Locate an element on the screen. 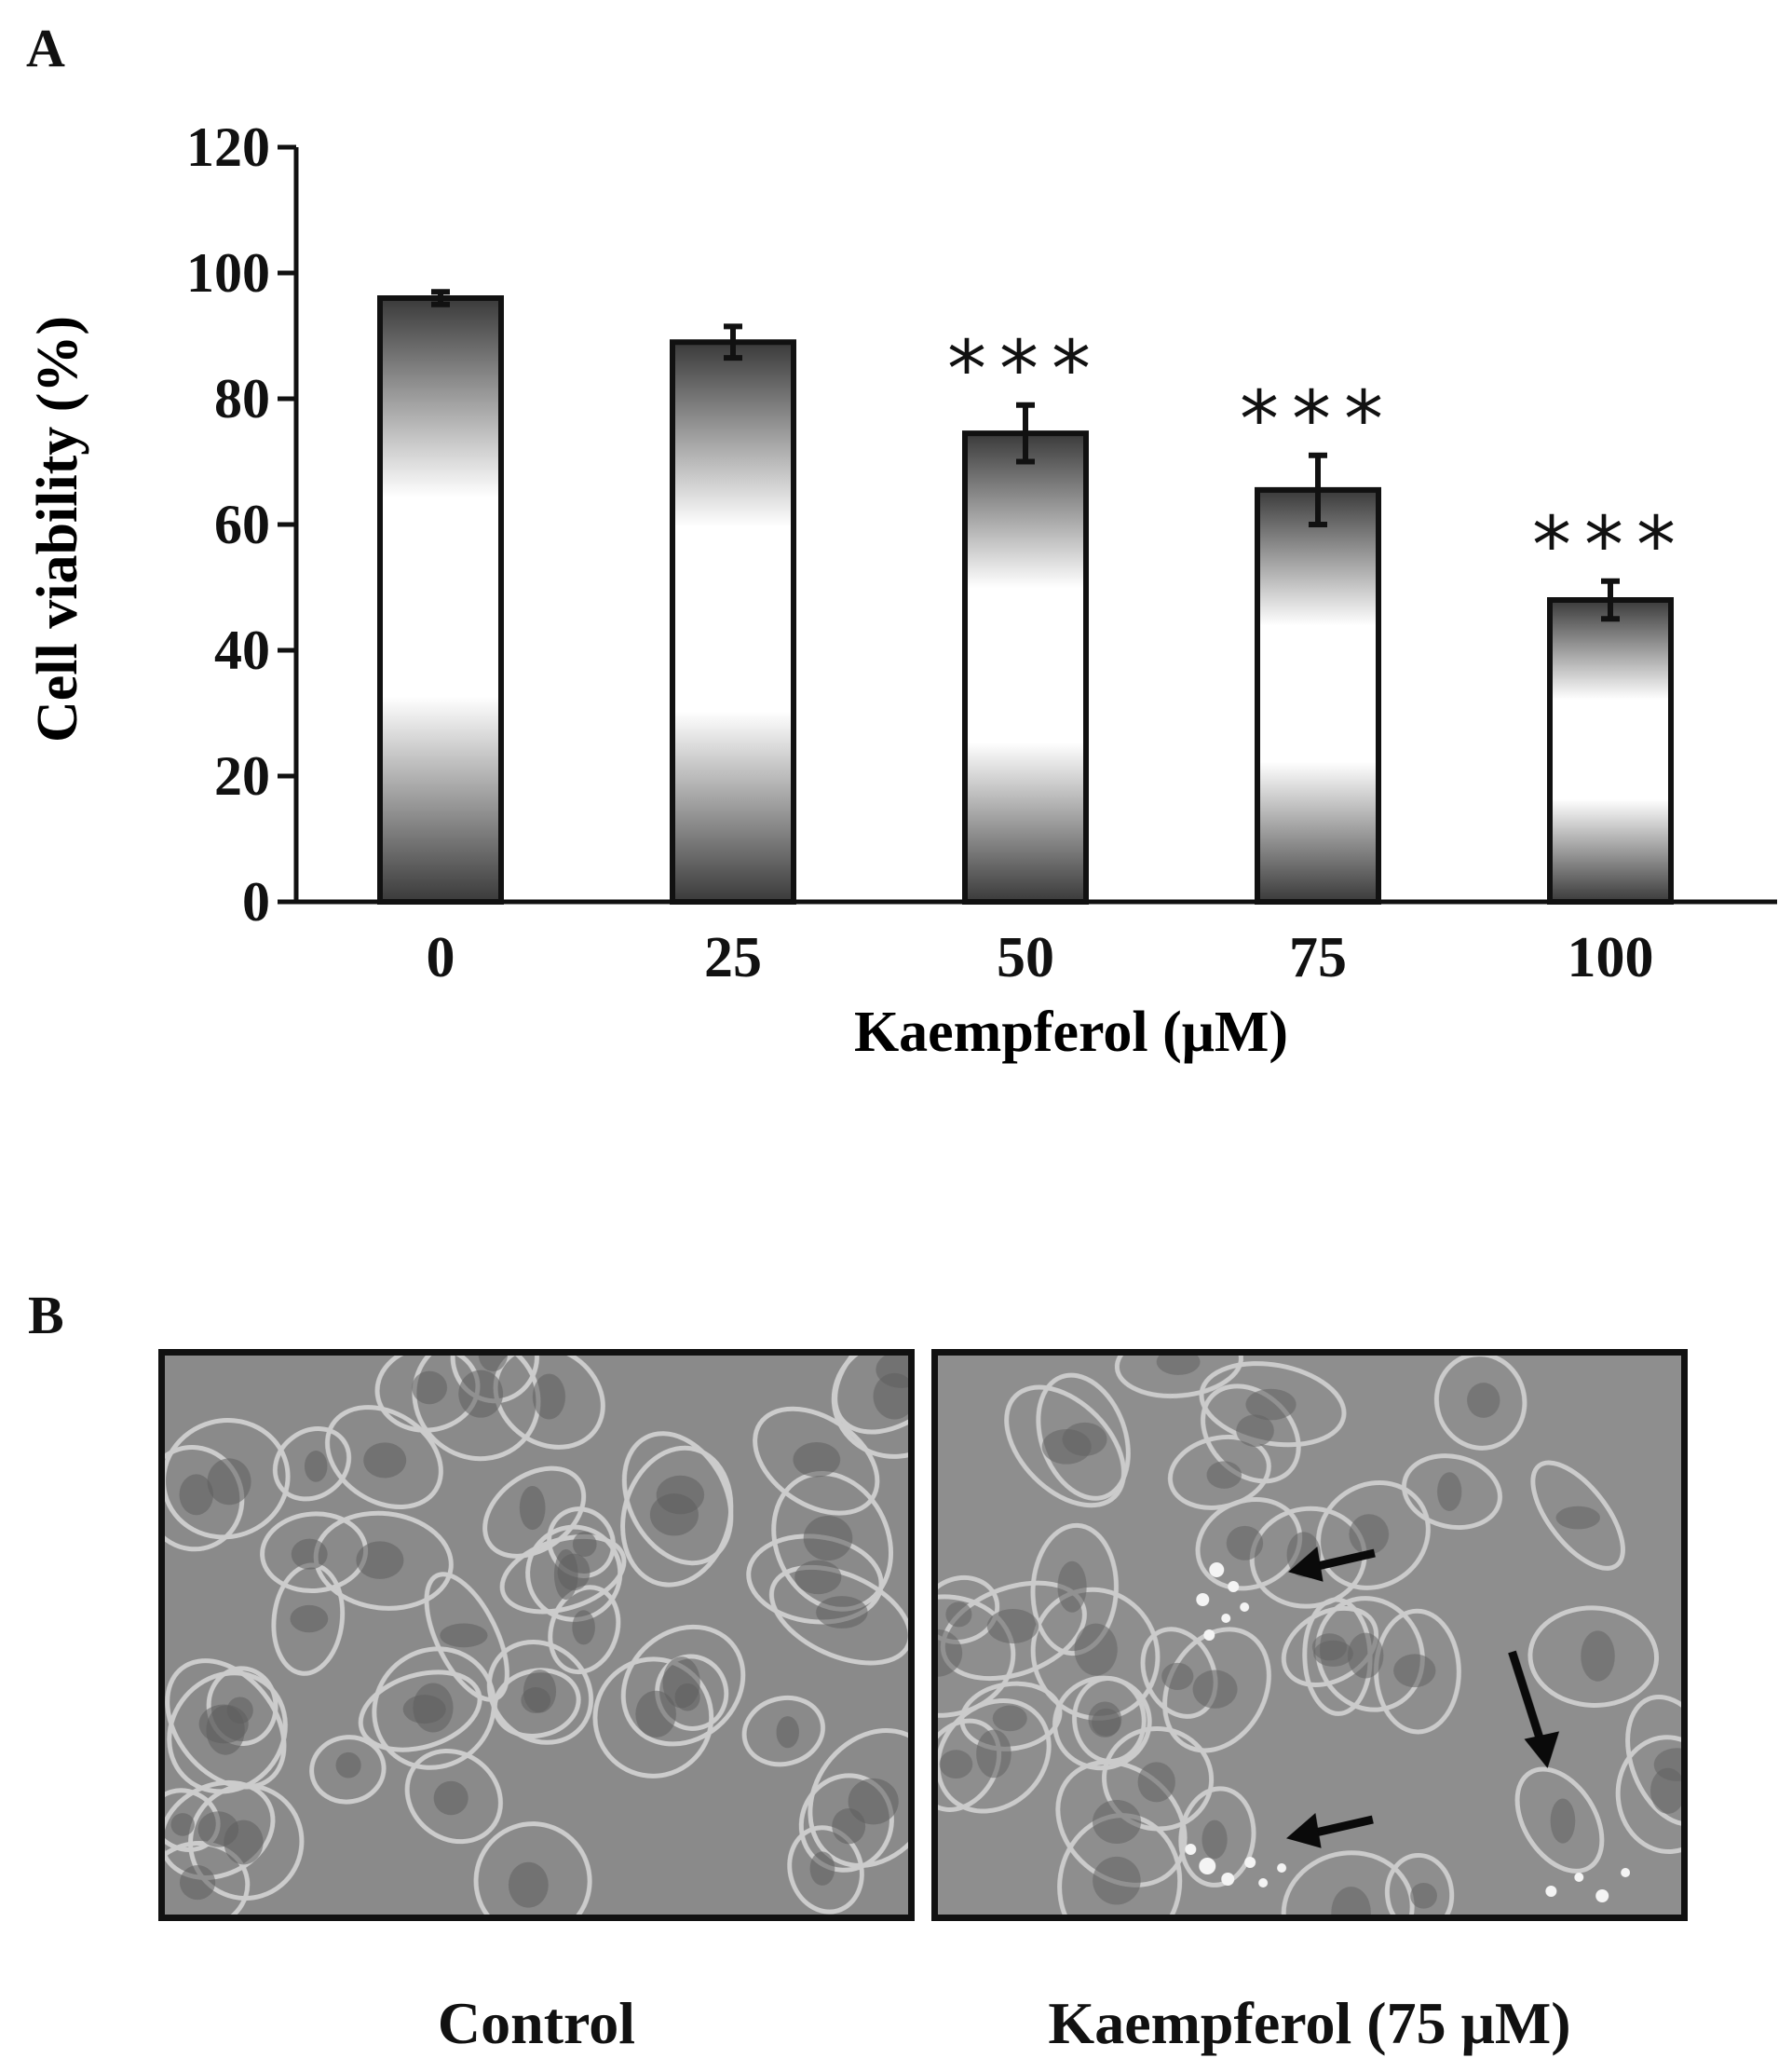  y-tick-label: 120 is located at coordinates (228, 147).